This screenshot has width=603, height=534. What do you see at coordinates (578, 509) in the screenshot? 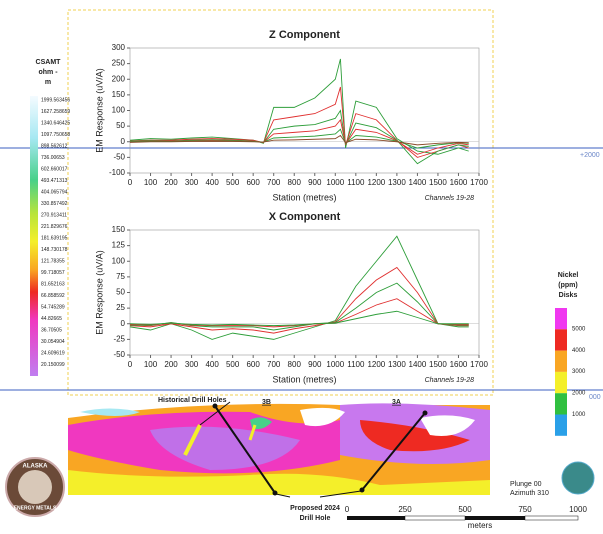
I see `scale-label: 1000` at bounding box center [578, 509].